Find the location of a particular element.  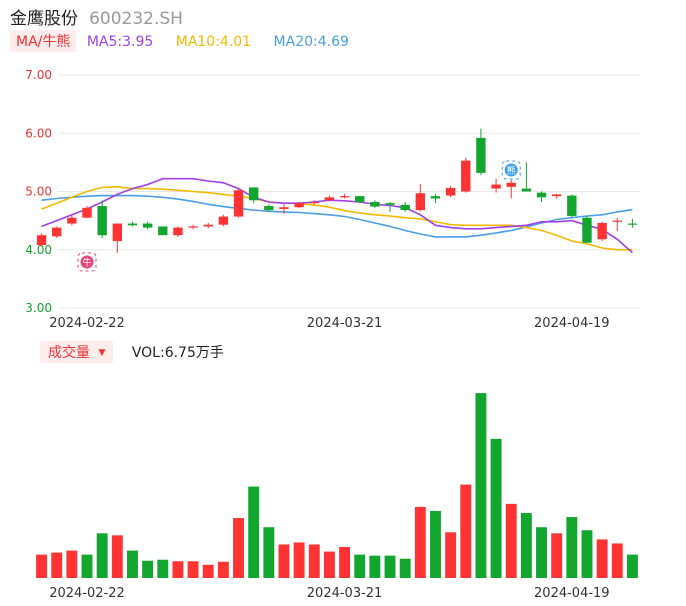

ma10-value: MA10:4.01 is located at coordinates (213, 42).